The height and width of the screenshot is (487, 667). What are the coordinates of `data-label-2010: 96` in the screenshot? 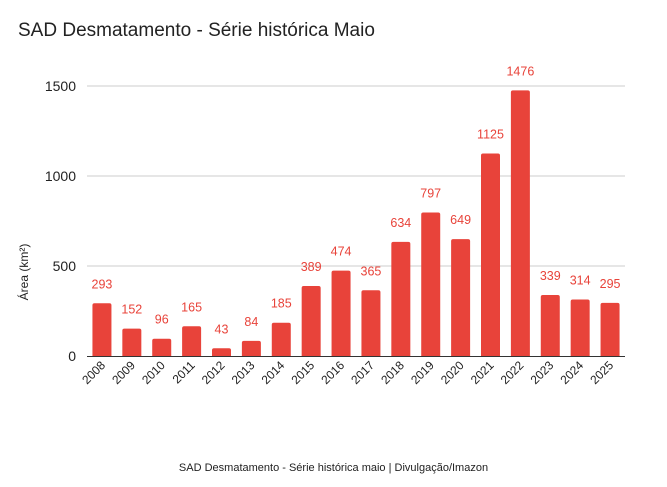 It's located at (162, 320).